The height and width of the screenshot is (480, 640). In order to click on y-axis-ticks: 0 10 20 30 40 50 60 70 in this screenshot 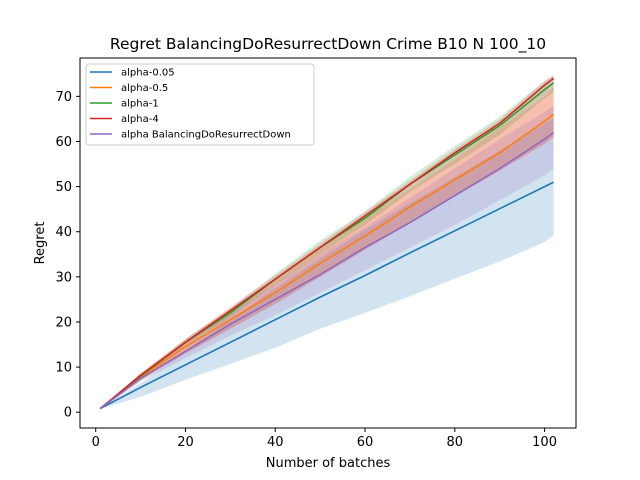, I will do `click(67, 255)`.